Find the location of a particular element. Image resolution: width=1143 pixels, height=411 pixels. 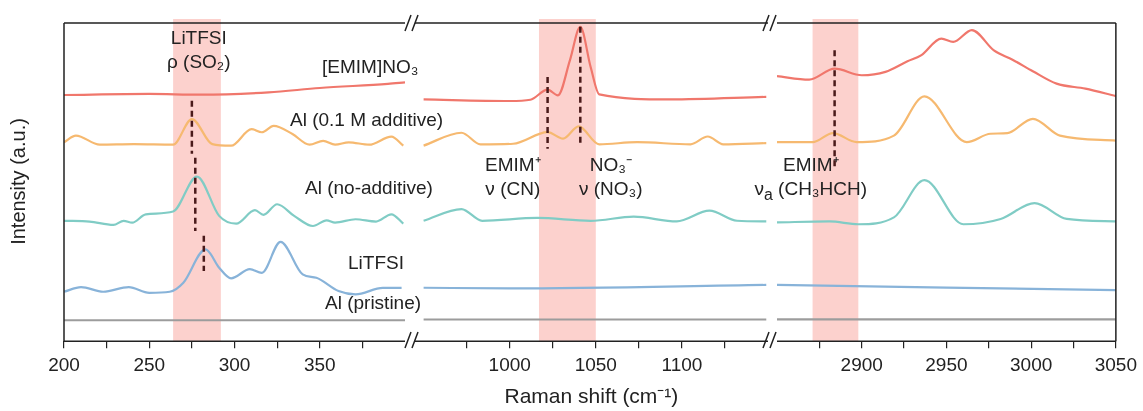

x-tick-label: 3050 is located at coordinates (1116, 364).